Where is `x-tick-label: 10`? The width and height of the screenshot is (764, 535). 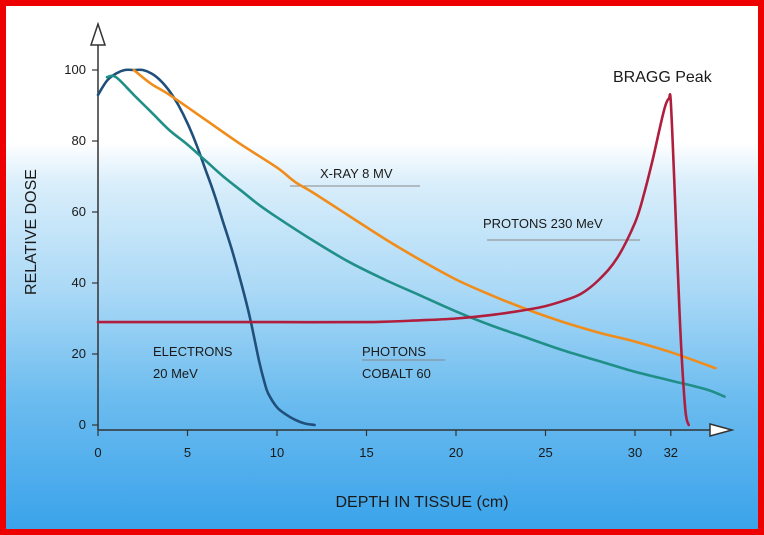
x-tick-label: 10 is located at coordinates (277, 452).